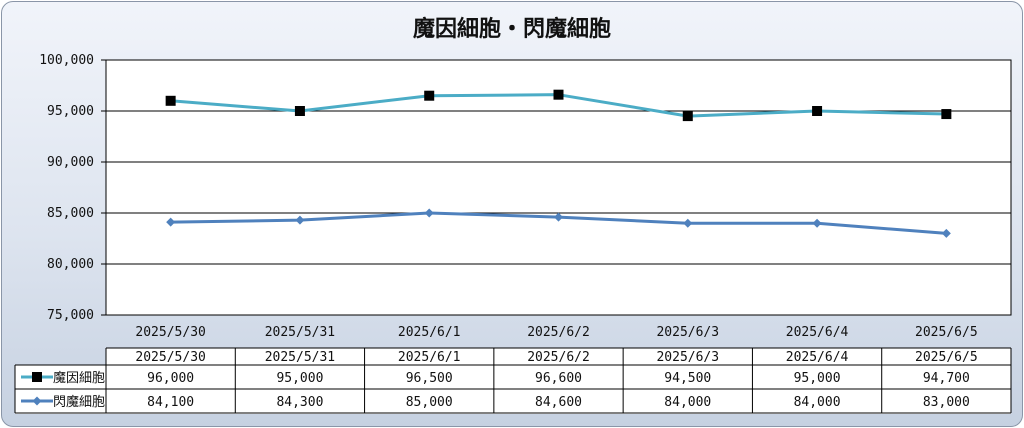 This screenshot has width=1024, height=428. I want to click on table-header-cell: 2025/6/2, so click(558, 357).